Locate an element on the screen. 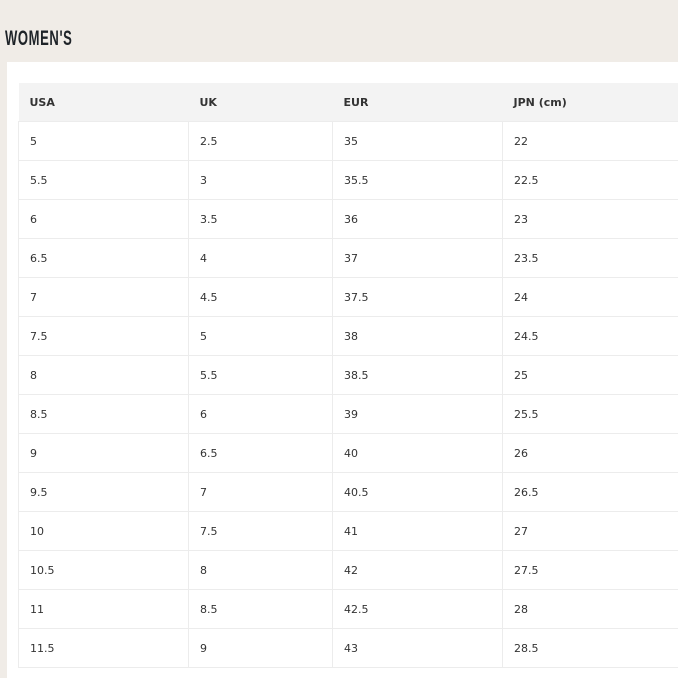 The image size is (678, 678). table-cell: 11.5 is located at coordinates (103, 648).